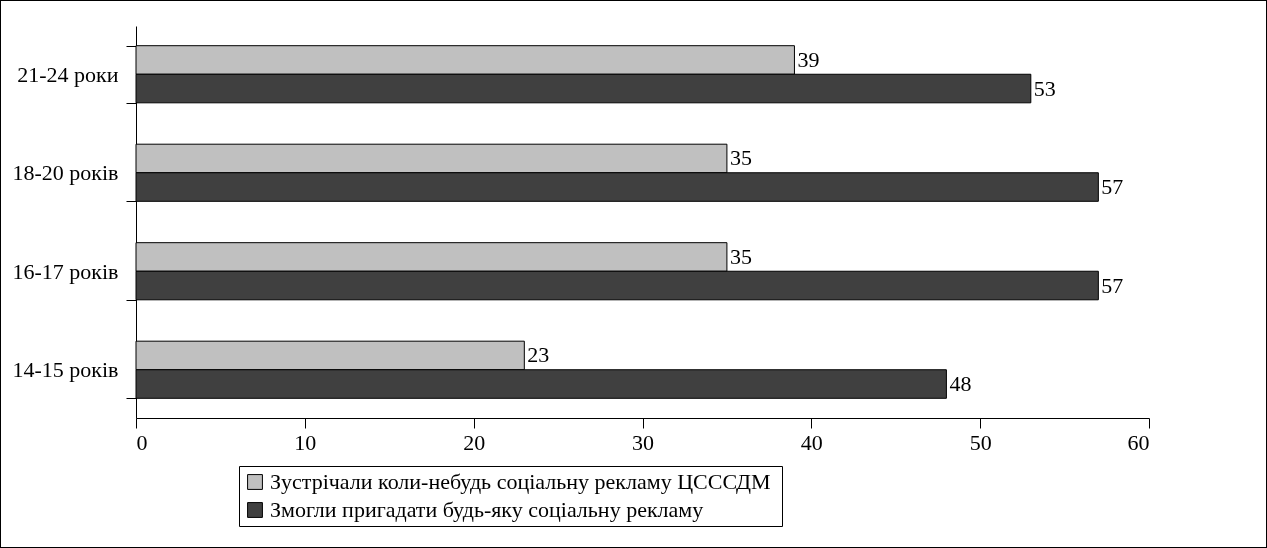 This screenshot has width=1267, height=548. I want to click on x-tick-label: 50, so click(980, 442).